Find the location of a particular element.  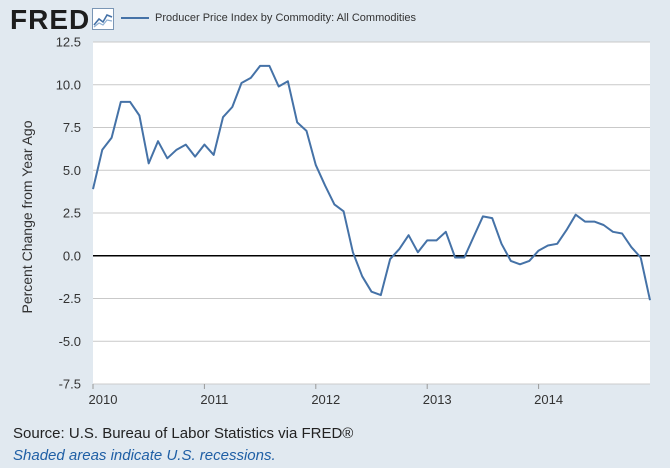

x-axis-ticks: 2010 2011 2012 2013 2014 is located at coordinates (326, 395).